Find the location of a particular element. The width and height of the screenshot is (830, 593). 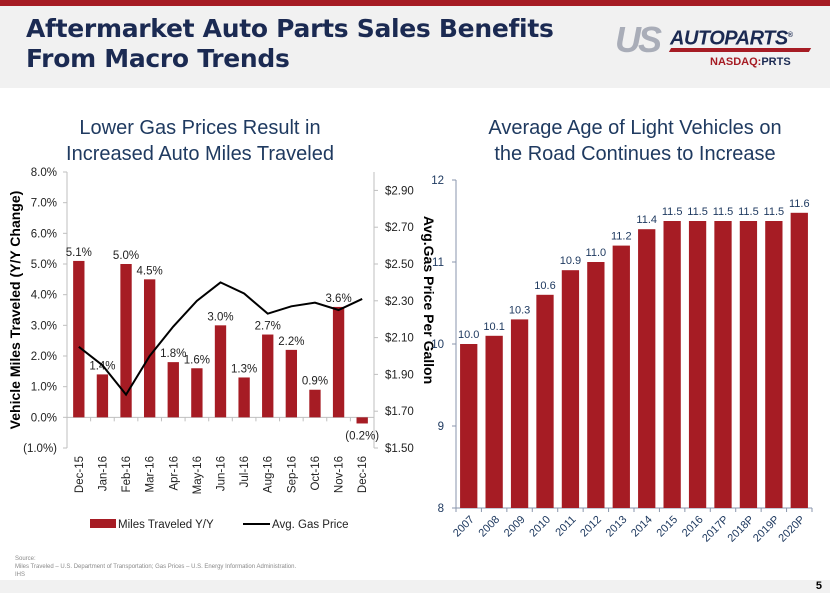

x-category-label: Jun-16 is located at coordinates (222, 473).